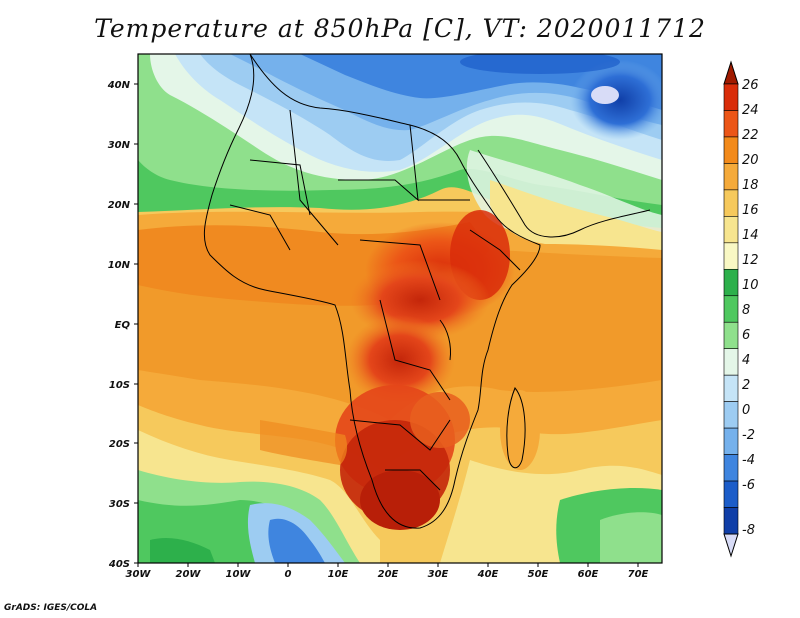  Describe the element at coordinates (750, 210) in the screenshot. I see `colorbar-label: 16` at that location.